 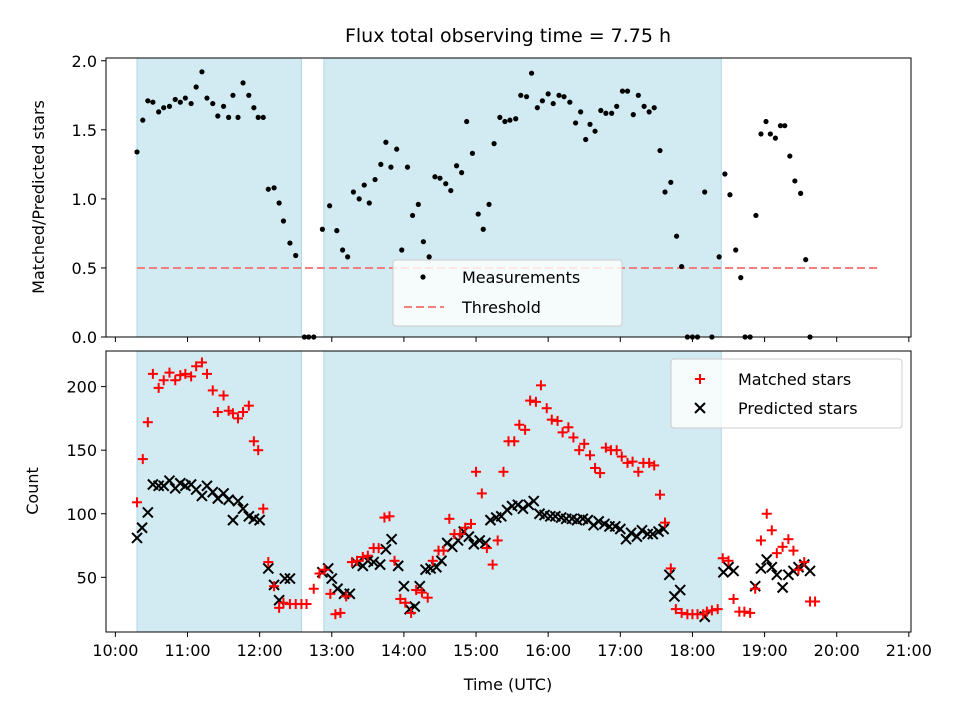 I want to click on legend-predicted-marker, so click(x=700, y=408).